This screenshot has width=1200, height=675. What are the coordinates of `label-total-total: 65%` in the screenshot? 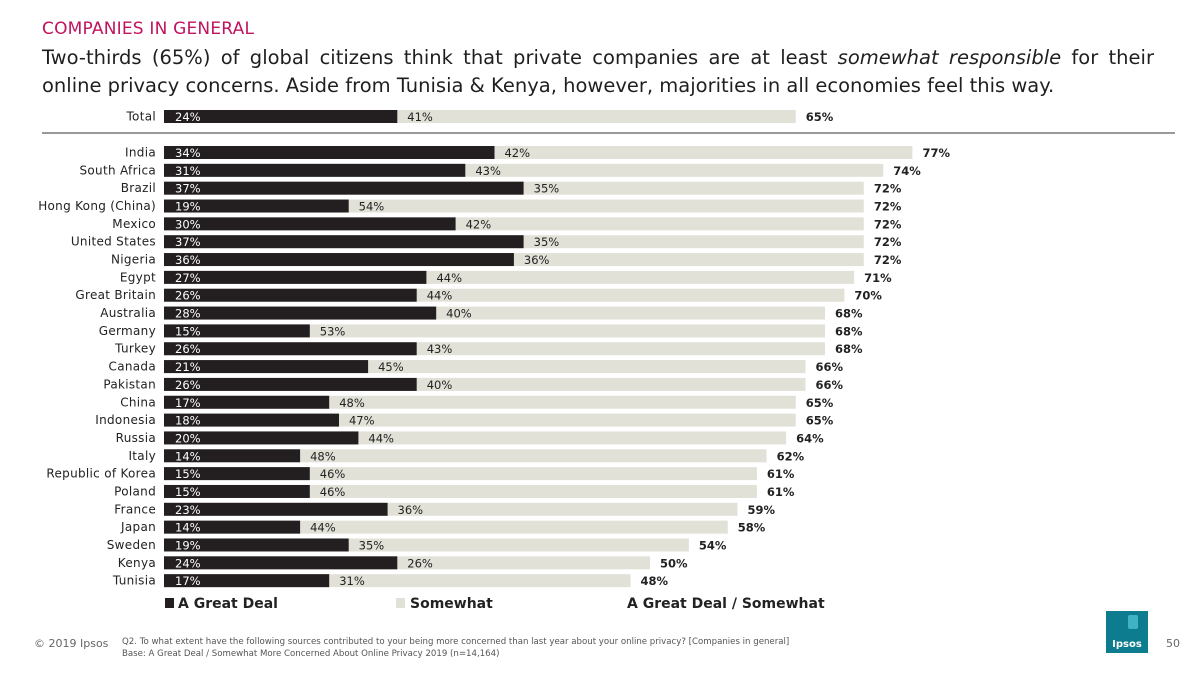 It's located at (820, 117).